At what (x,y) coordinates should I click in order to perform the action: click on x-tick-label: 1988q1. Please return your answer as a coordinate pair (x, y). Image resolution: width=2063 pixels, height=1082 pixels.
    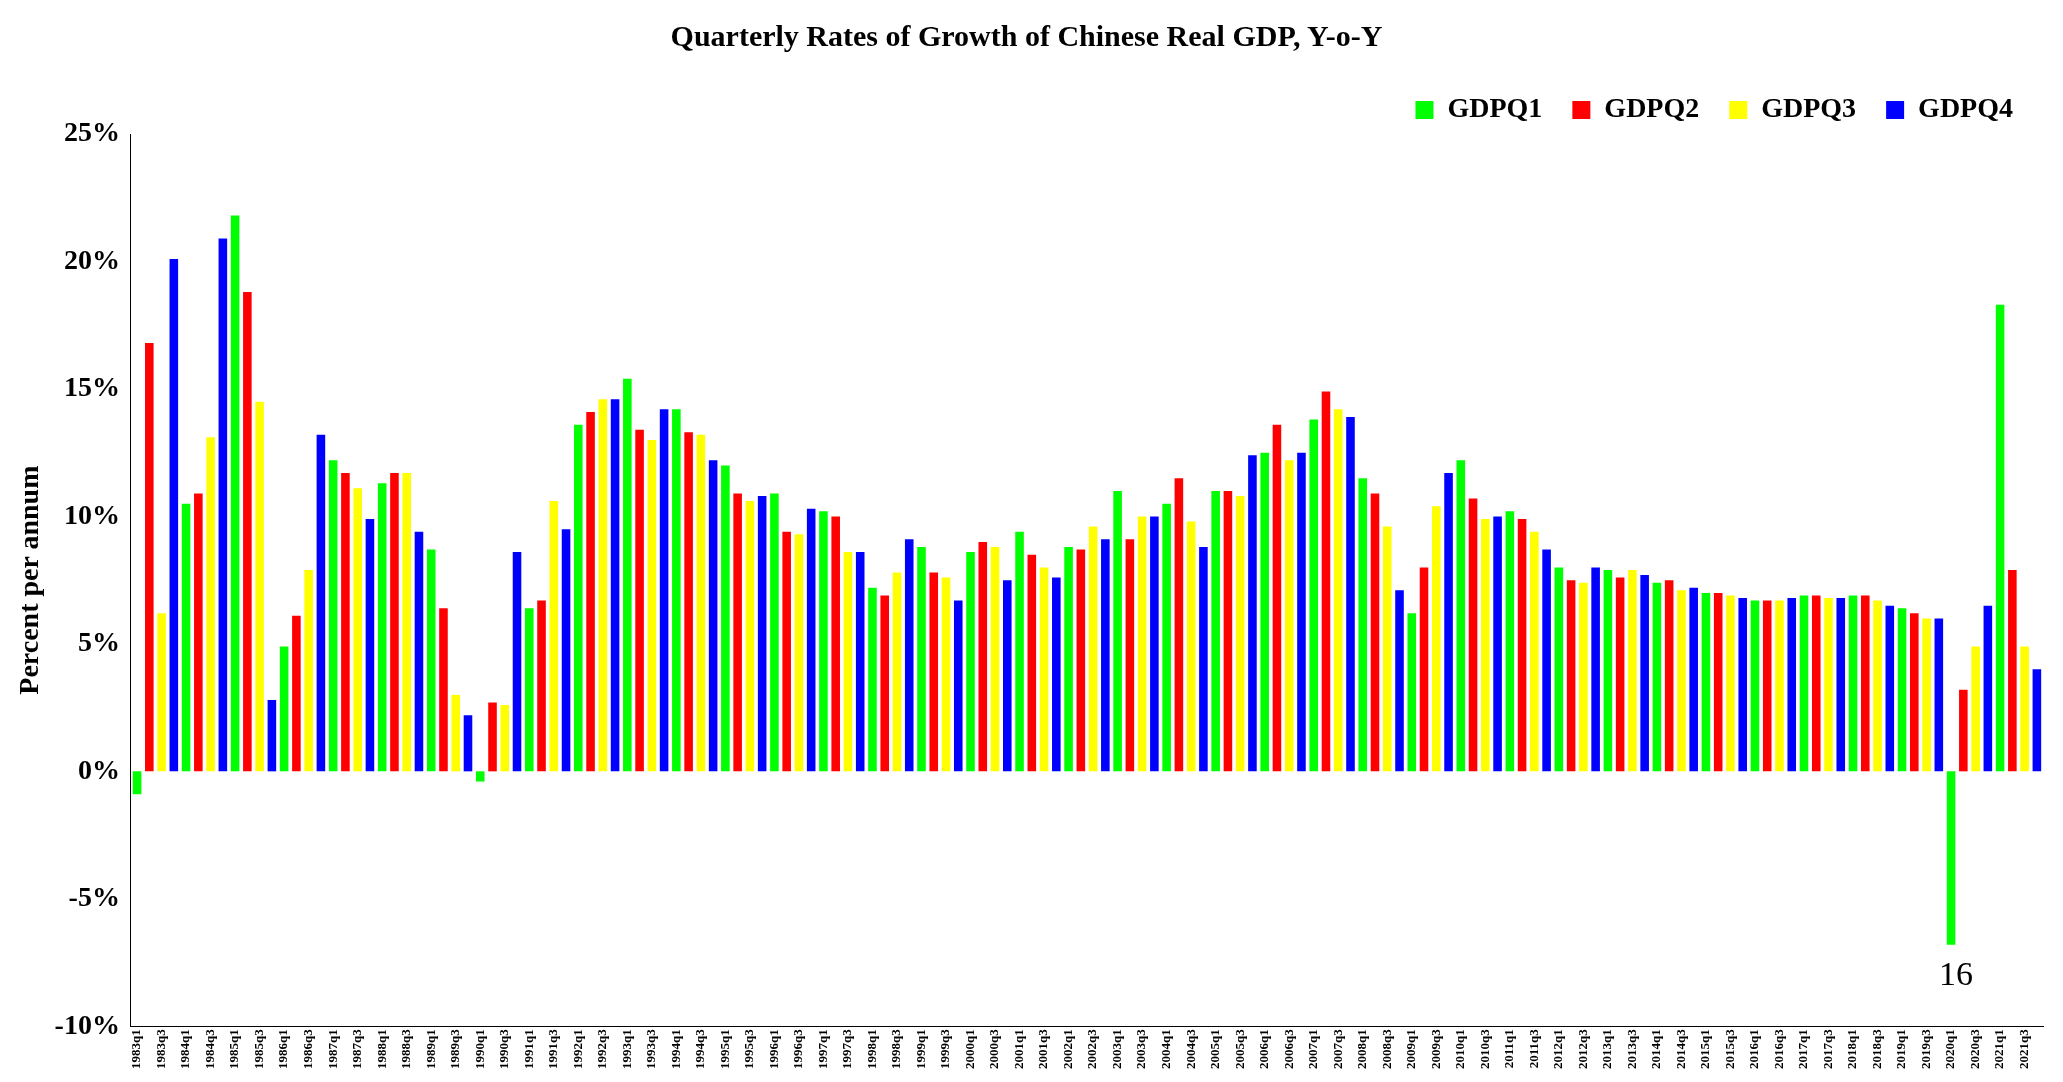
    Looking at the image, I should click on (381, 1049).